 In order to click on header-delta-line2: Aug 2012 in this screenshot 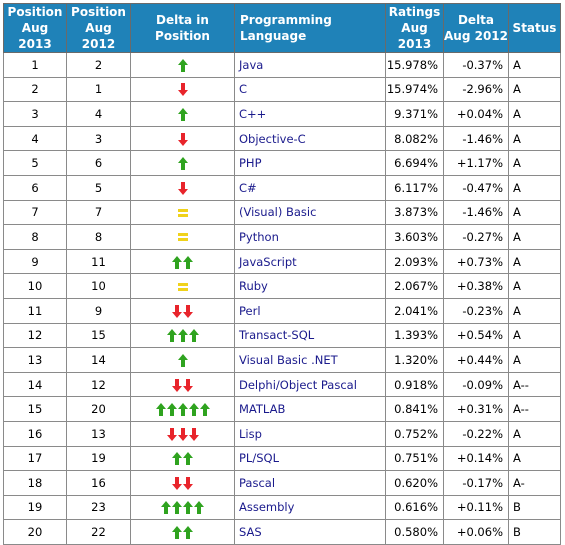, I will do `click(476, 36)`.